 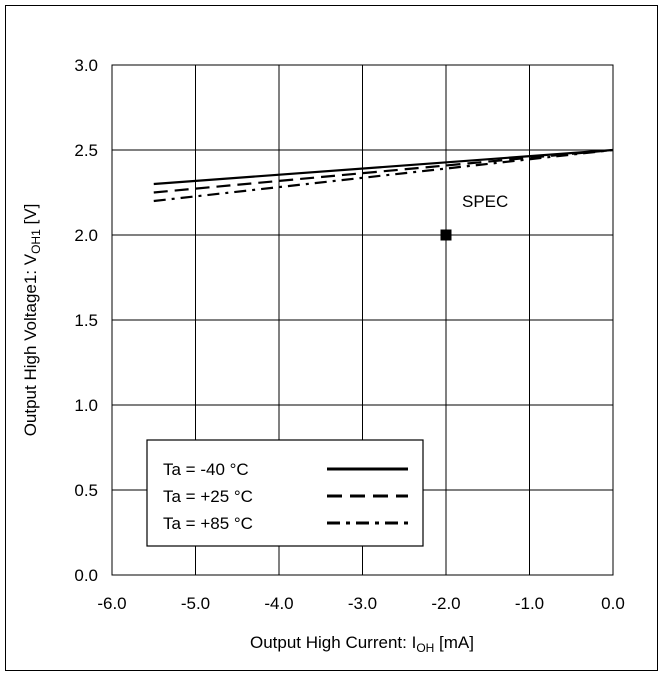 I want to click on x-axis-label: Output High Current: IOH [mA], so click(x=362, y=644).